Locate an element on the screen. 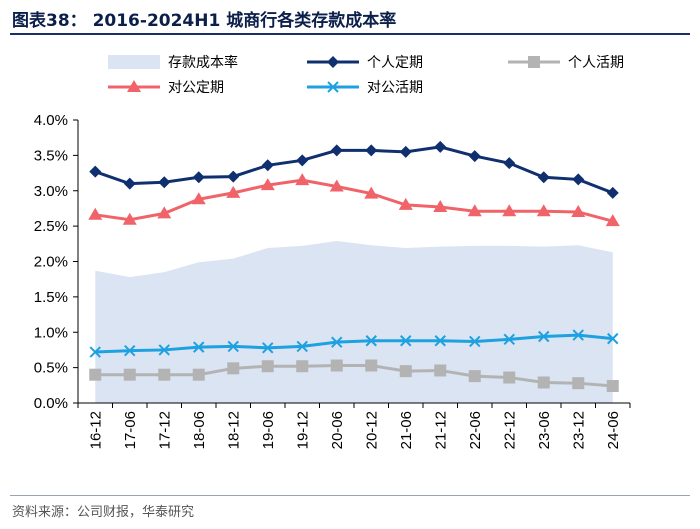 The width and height of the screenshot is (700, 529). x-tick-label: 18-06 is located at coordinates (199, 430).